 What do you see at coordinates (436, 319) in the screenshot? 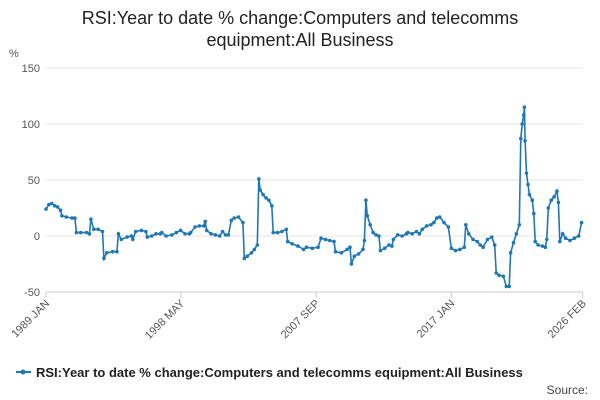
I see `x-tick-label: 2017 JAN` at bounding box center [436, 319].